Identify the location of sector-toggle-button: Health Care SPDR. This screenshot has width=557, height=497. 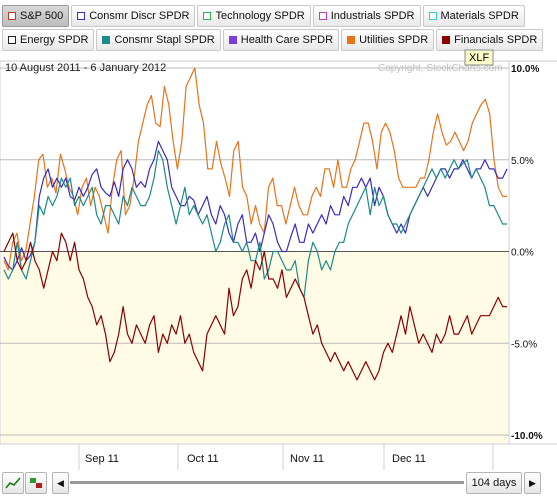
(281, 40).